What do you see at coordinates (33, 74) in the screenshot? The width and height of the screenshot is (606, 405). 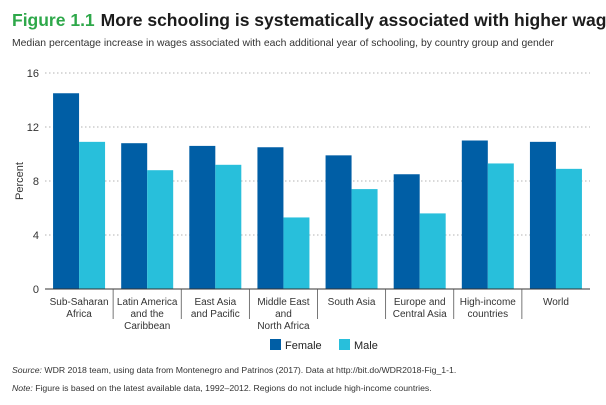 I see `y-tick-label: 16` at bounding box center [33, 74].